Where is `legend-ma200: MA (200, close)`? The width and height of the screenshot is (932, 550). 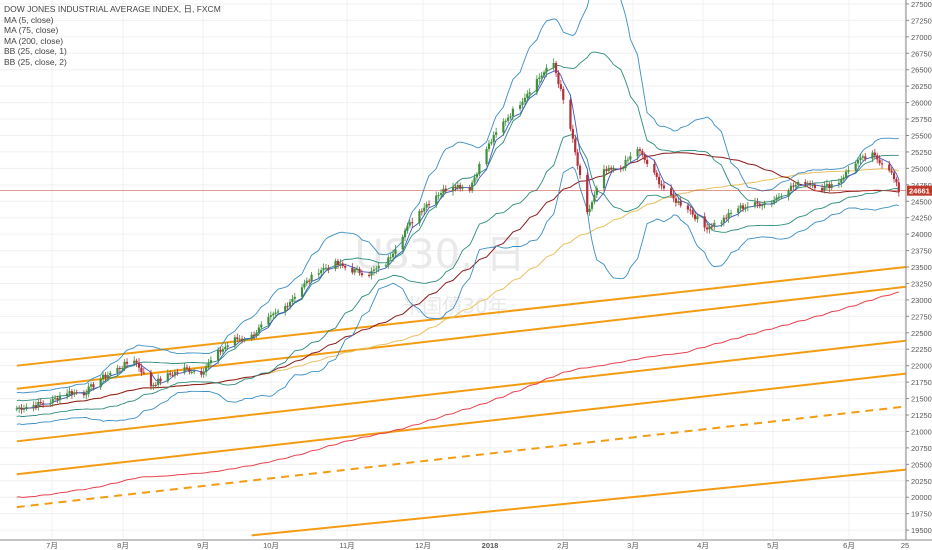 legend-ma200: MA (200, close) is located at coordinates (34, 40).